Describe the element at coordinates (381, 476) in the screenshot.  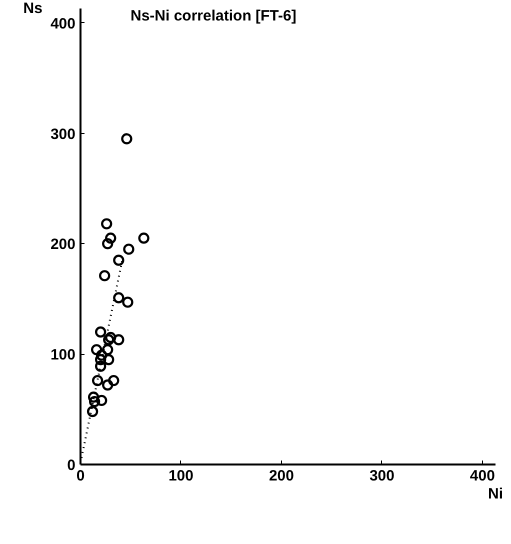
I see `x-tick-label: 300` at that location.